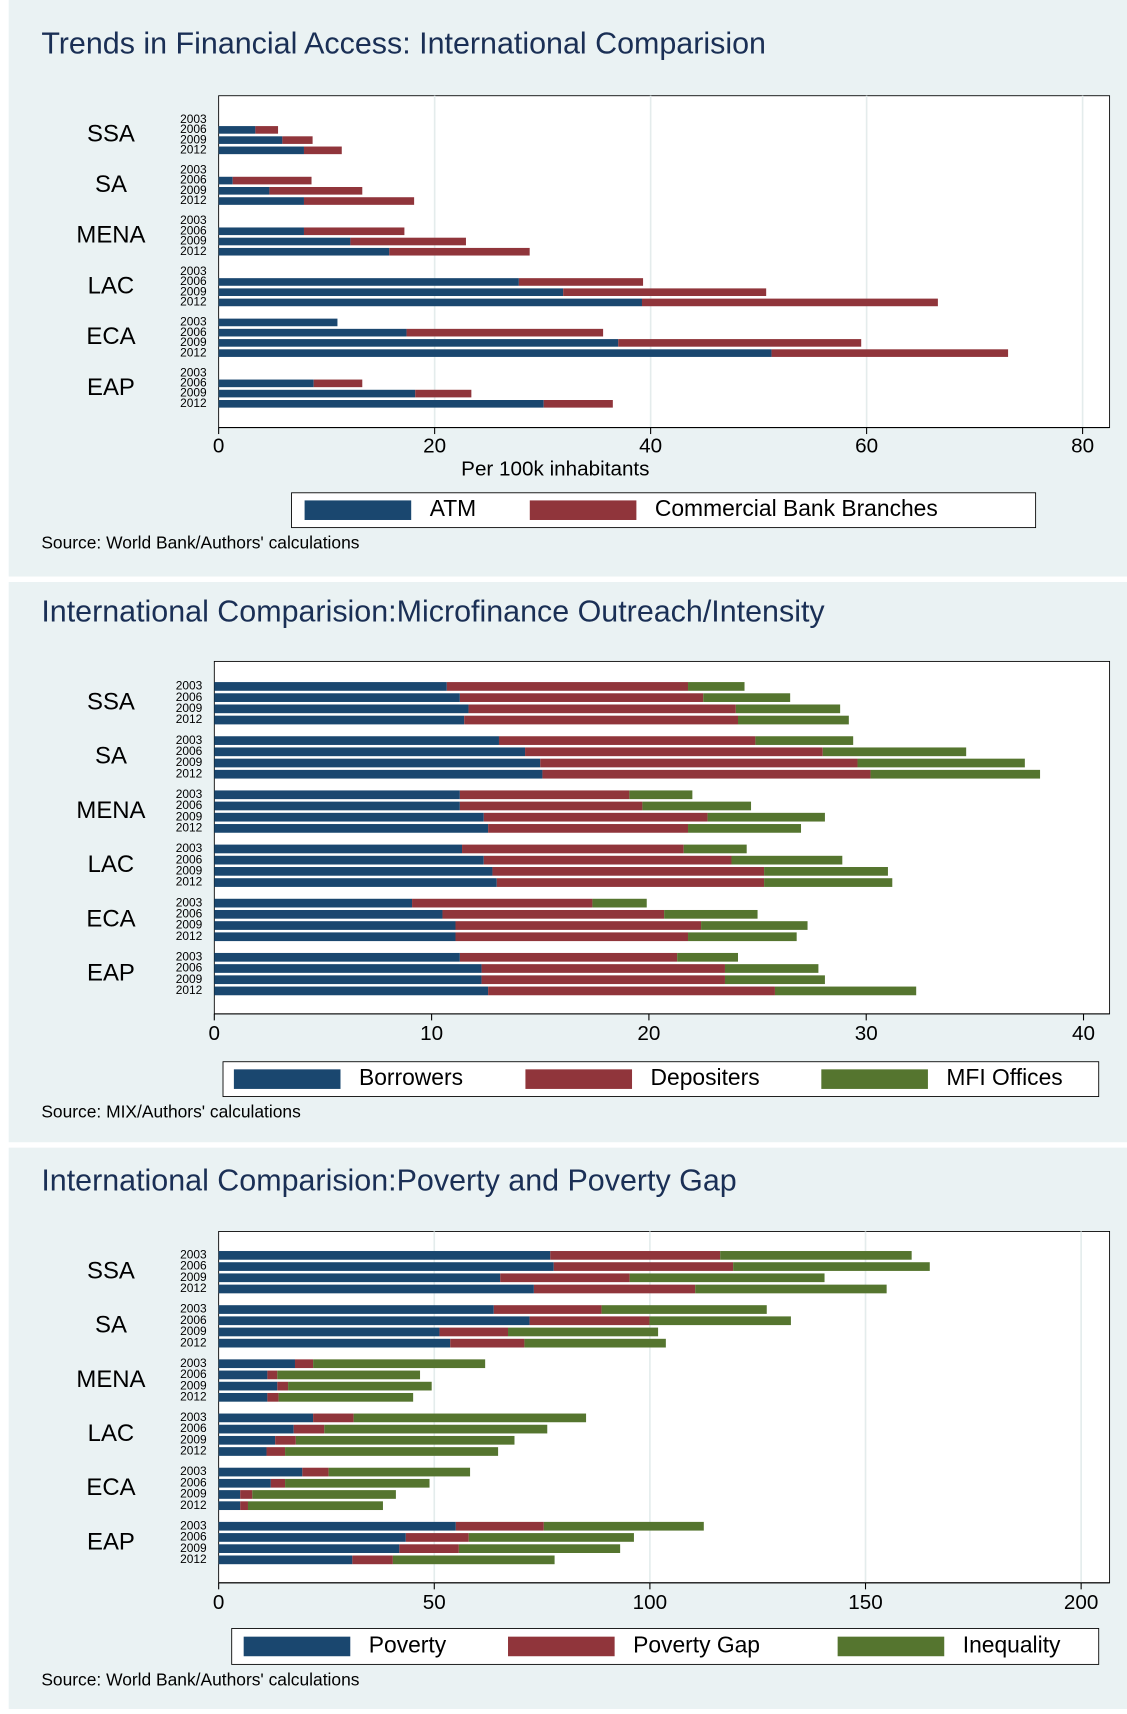  Describe the element at coordinates (661, 1079) in the screenshot. I see `legend-box` at that location.